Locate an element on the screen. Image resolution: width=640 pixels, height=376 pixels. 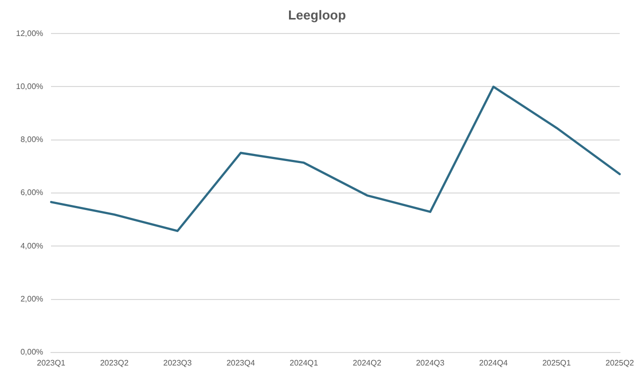
y-tick-label: 2,00% is located at coordinates (32, 299).